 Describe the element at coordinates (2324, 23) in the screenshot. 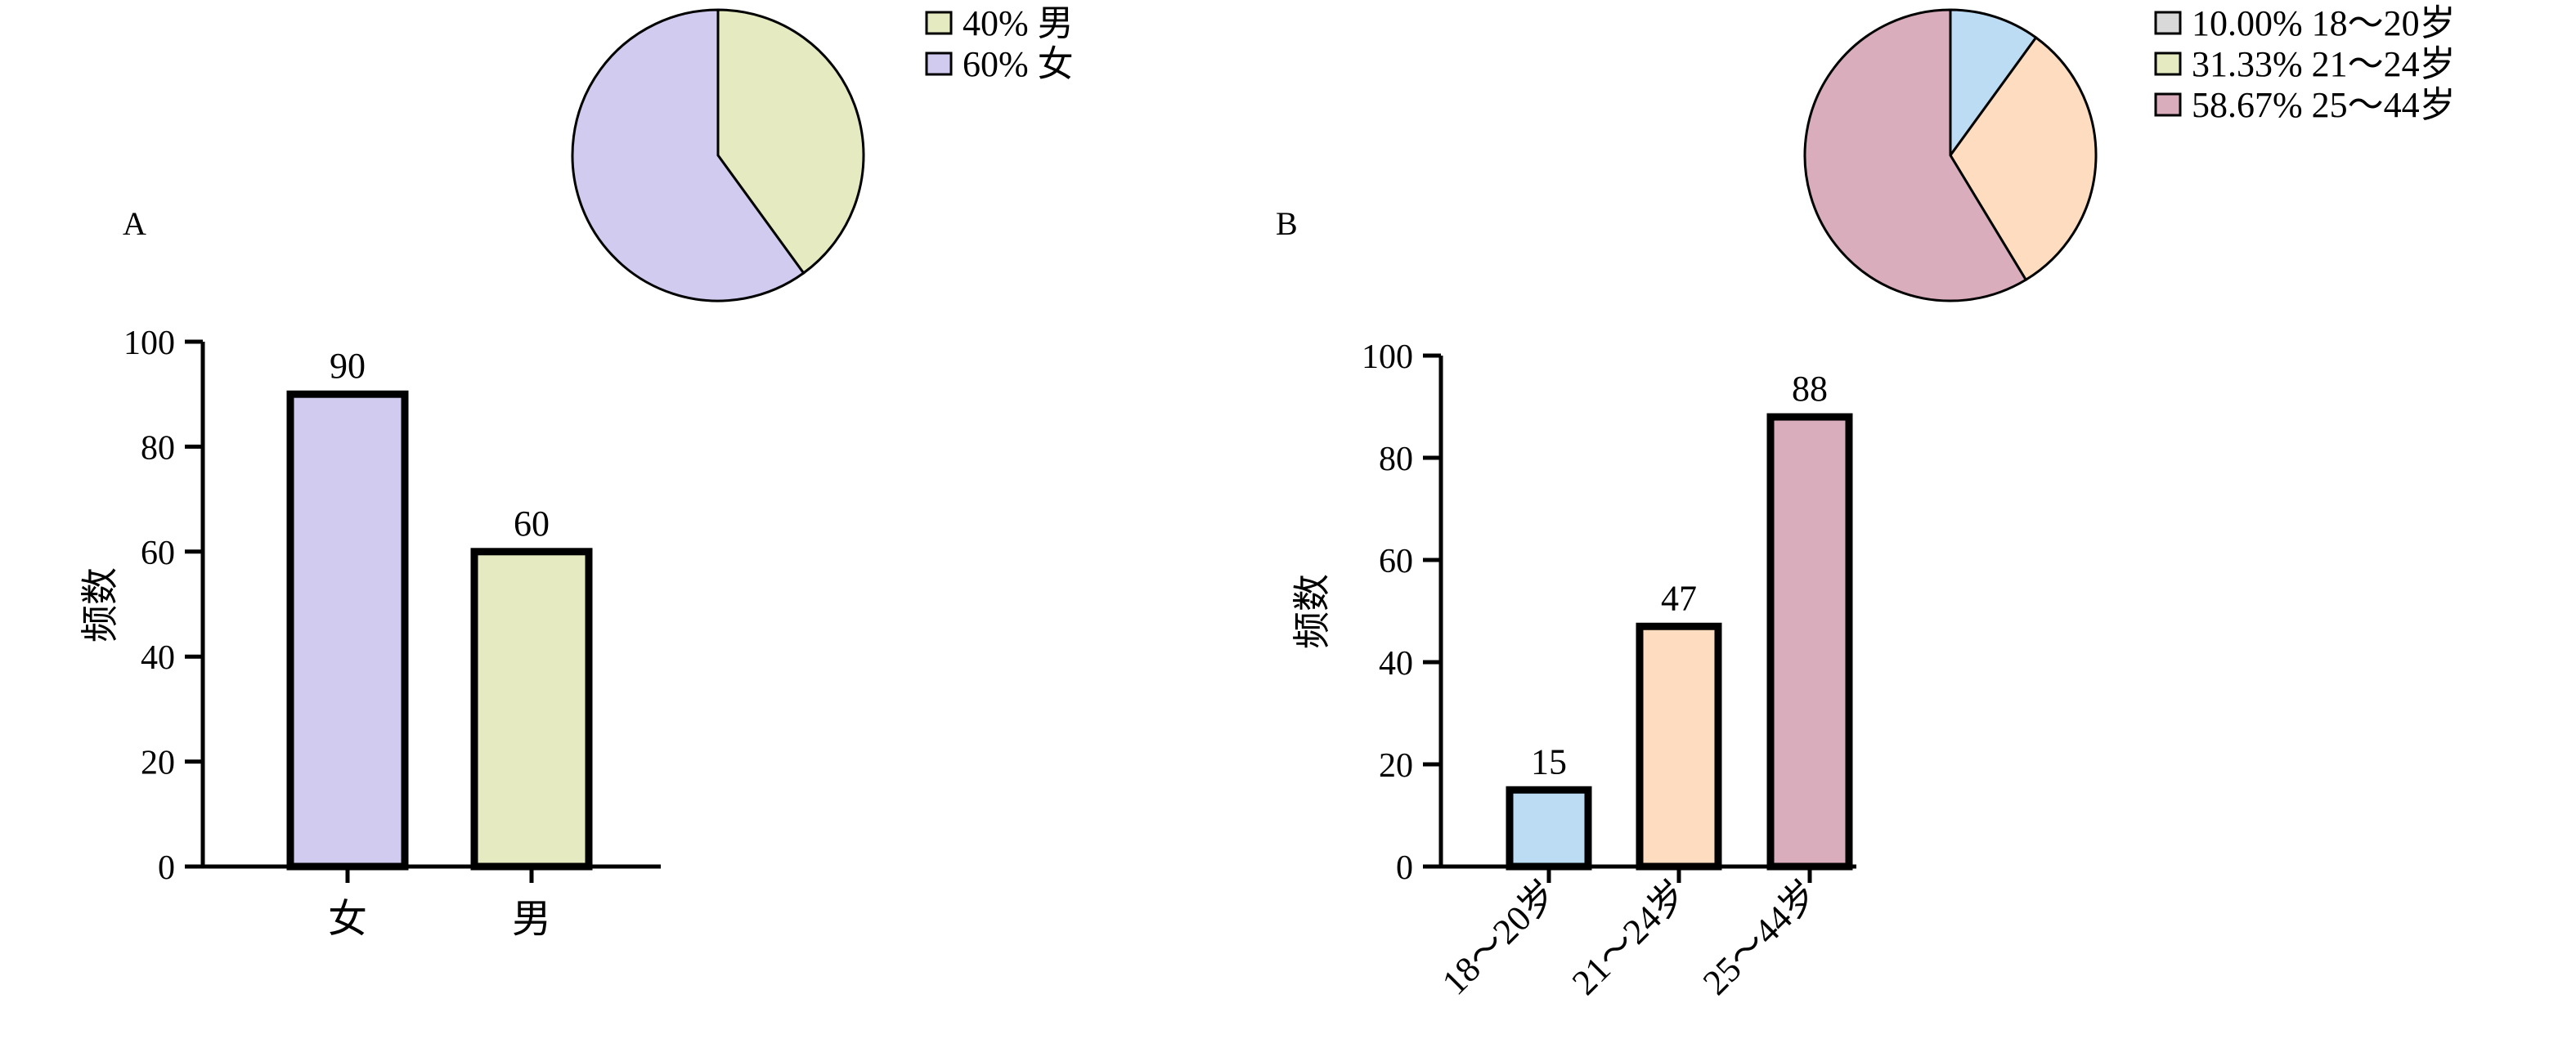

I see `legend-label: 10.00% 18～20岁` at that location.